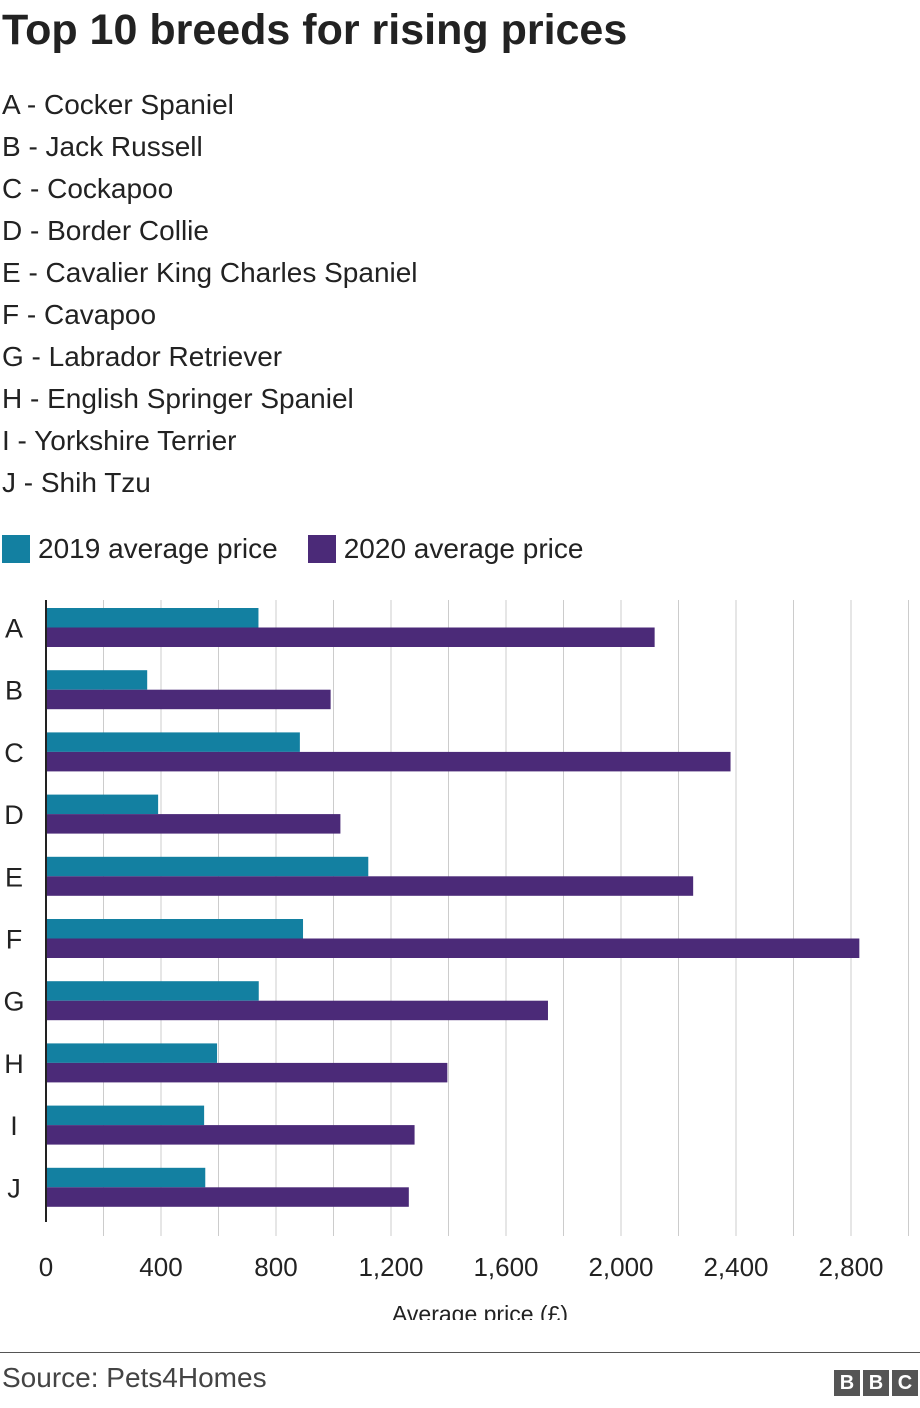 The height and width of the screenshot is (1408, 920). What do you see at coordinates (126, 1177) in the screenshot?
I see `bar-j-2019` at bounding box center [126, 1177].